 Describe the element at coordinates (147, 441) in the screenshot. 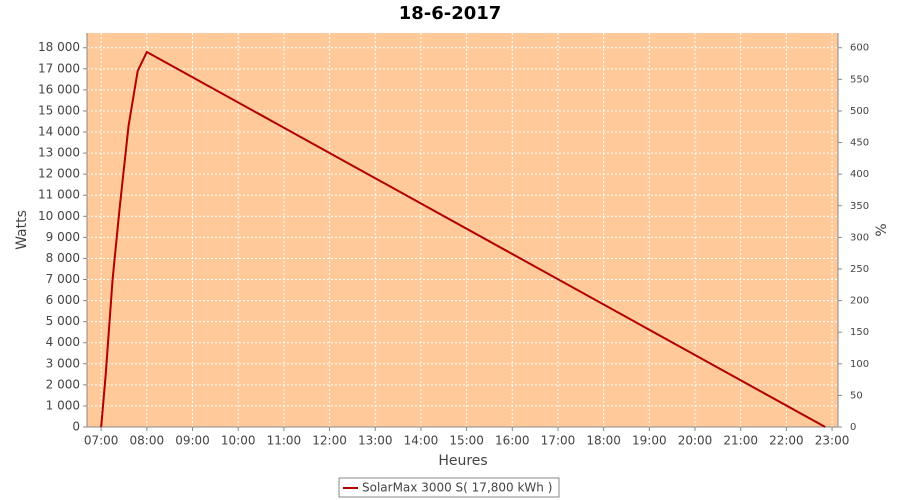

I see `x-tick-label: 08:00` at that location.